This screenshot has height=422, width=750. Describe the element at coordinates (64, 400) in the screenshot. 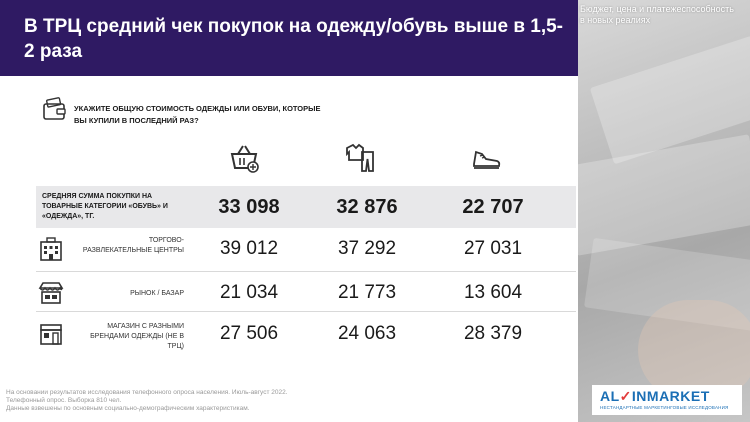

I see `footnote-line: Телефонный опрос. Выборка 810 чел.` at that location.